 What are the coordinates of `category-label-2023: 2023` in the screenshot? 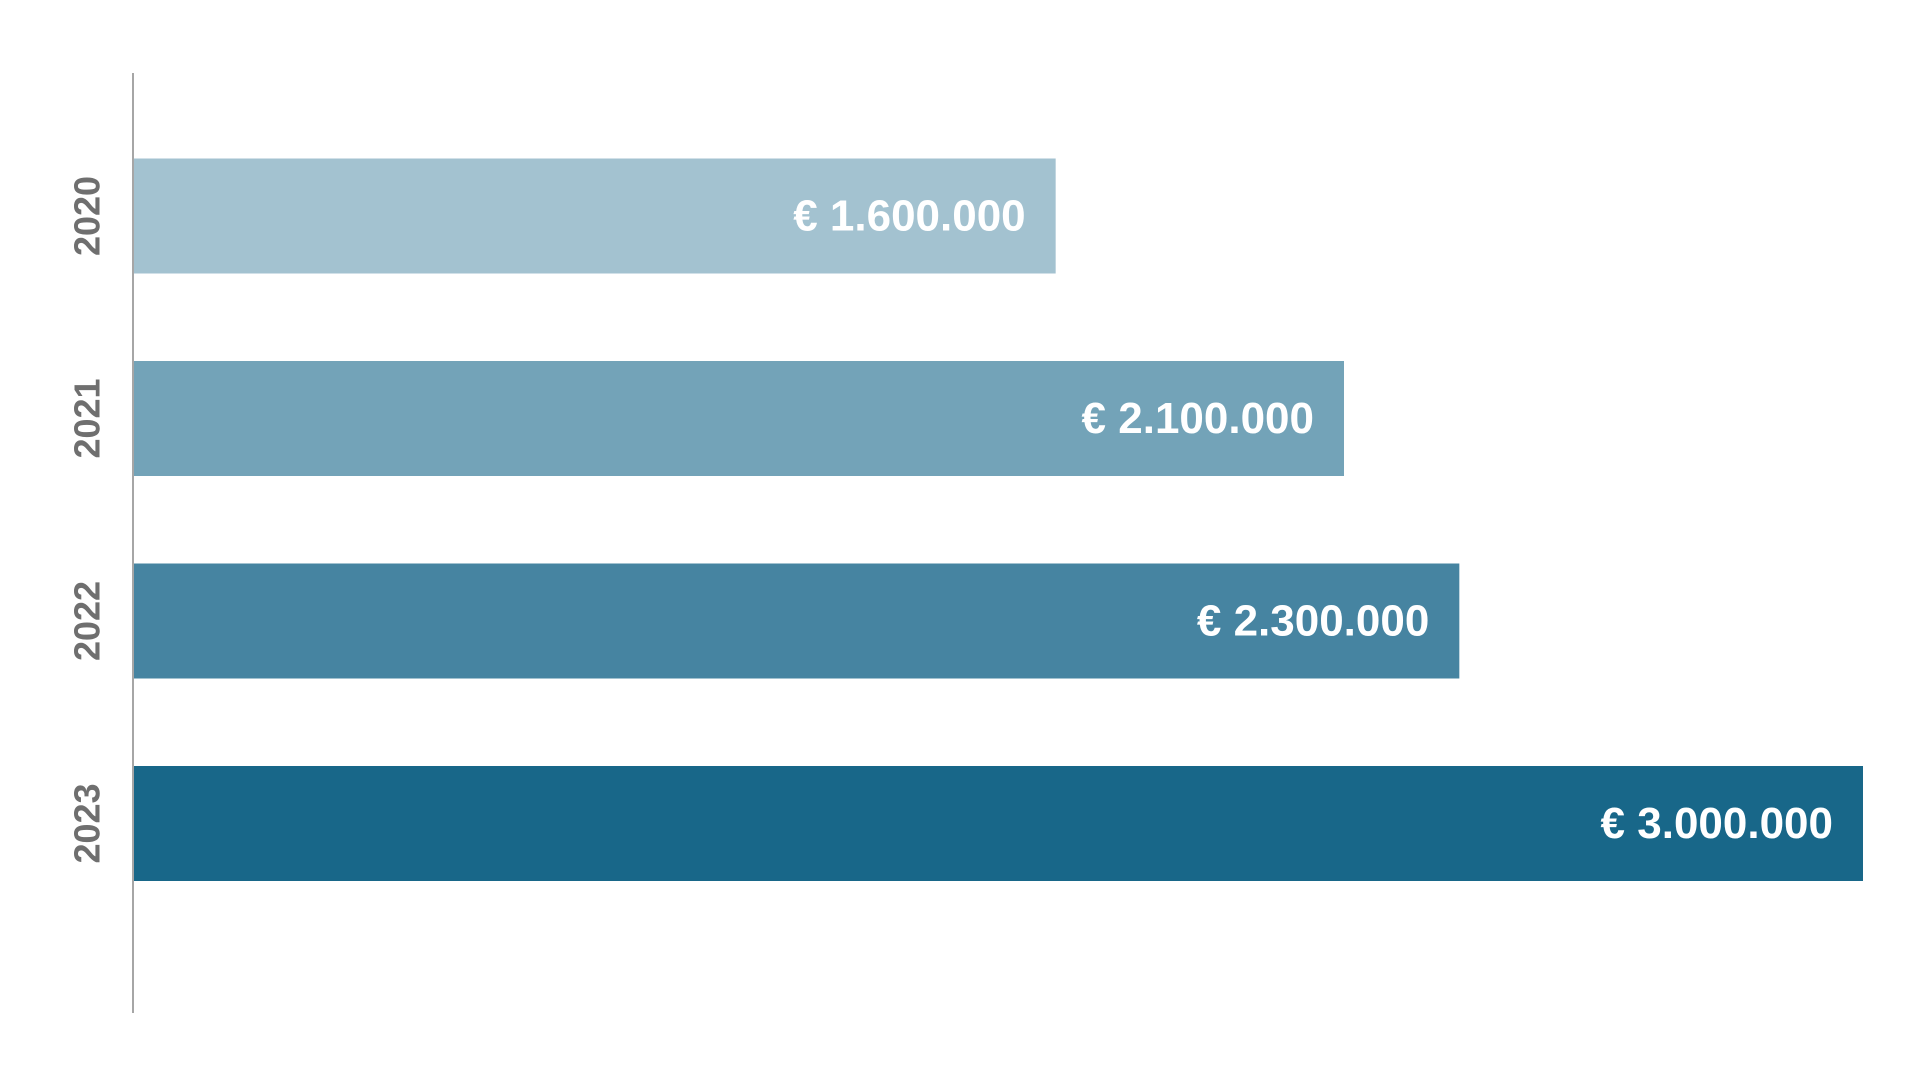 It's located at (87, 823).